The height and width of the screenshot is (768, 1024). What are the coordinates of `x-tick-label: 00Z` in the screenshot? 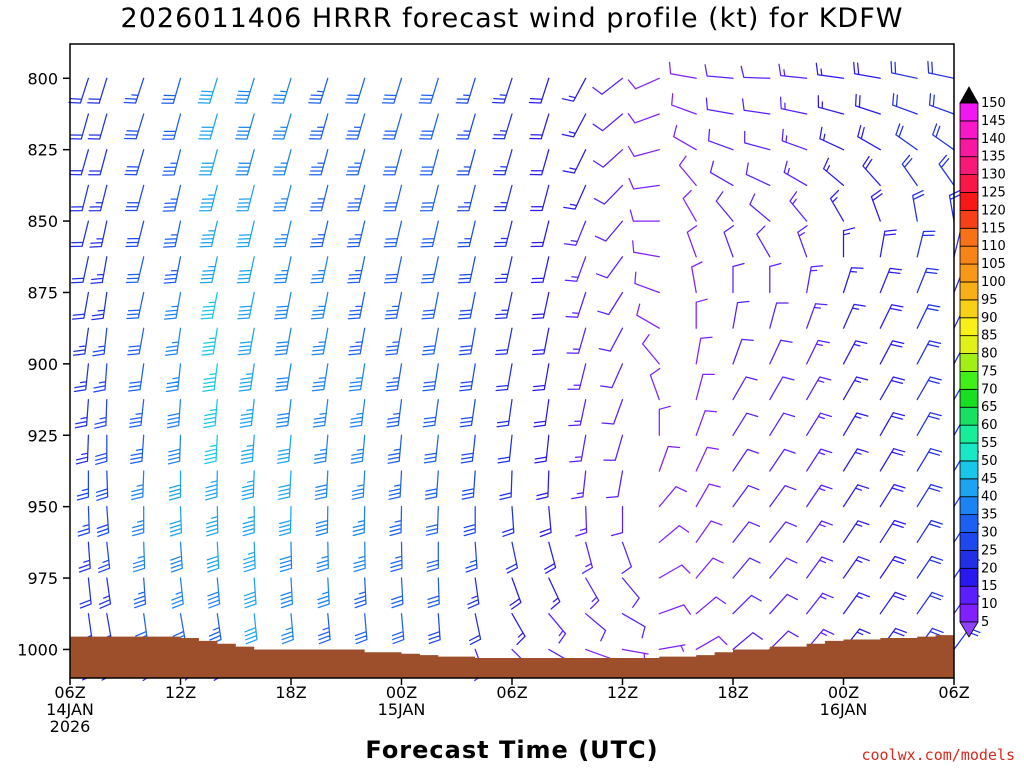 It's located at (843, 692).